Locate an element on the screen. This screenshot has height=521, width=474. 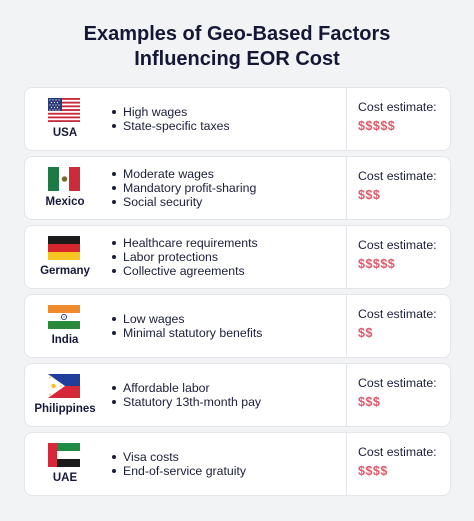
country-cell: Germany is located at coordinates (65, 257).